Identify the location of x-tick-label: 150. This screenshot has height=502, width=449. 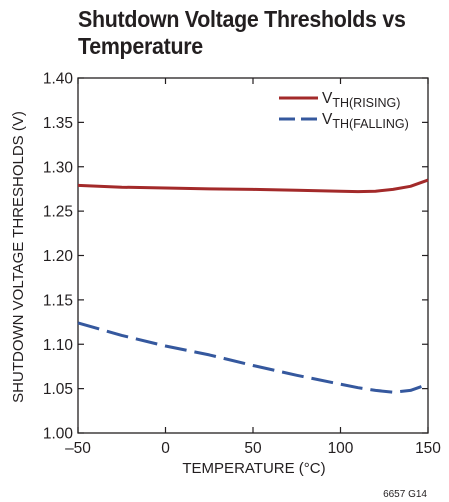
(428, 448).